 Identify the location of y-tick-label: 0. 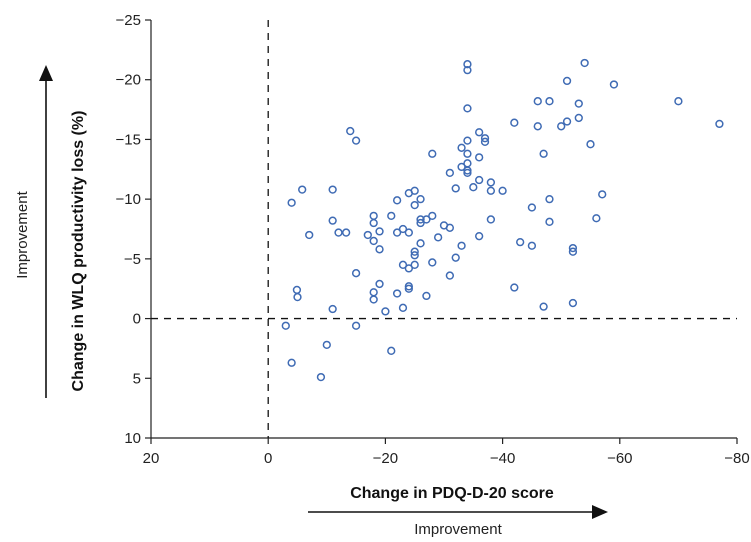
(137, 319).